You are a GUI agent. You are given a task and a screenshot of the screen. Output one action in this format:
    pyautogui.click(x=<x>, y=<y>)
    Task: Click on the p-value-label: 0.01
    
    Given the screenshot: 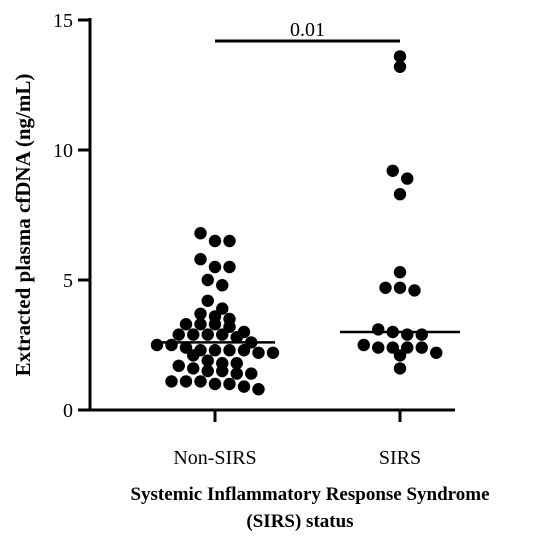 What is the action you would take?
    pyautogui.click(x=307, y=30)
    